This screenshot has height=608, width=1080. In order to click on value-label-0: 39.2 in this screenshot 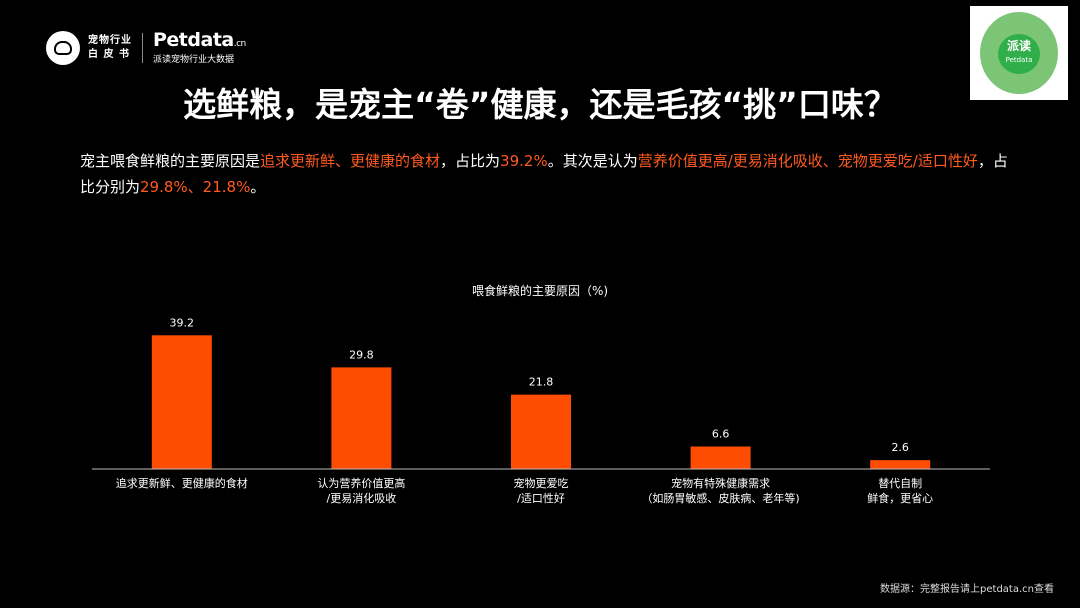, I will do `click(182, 322)`.